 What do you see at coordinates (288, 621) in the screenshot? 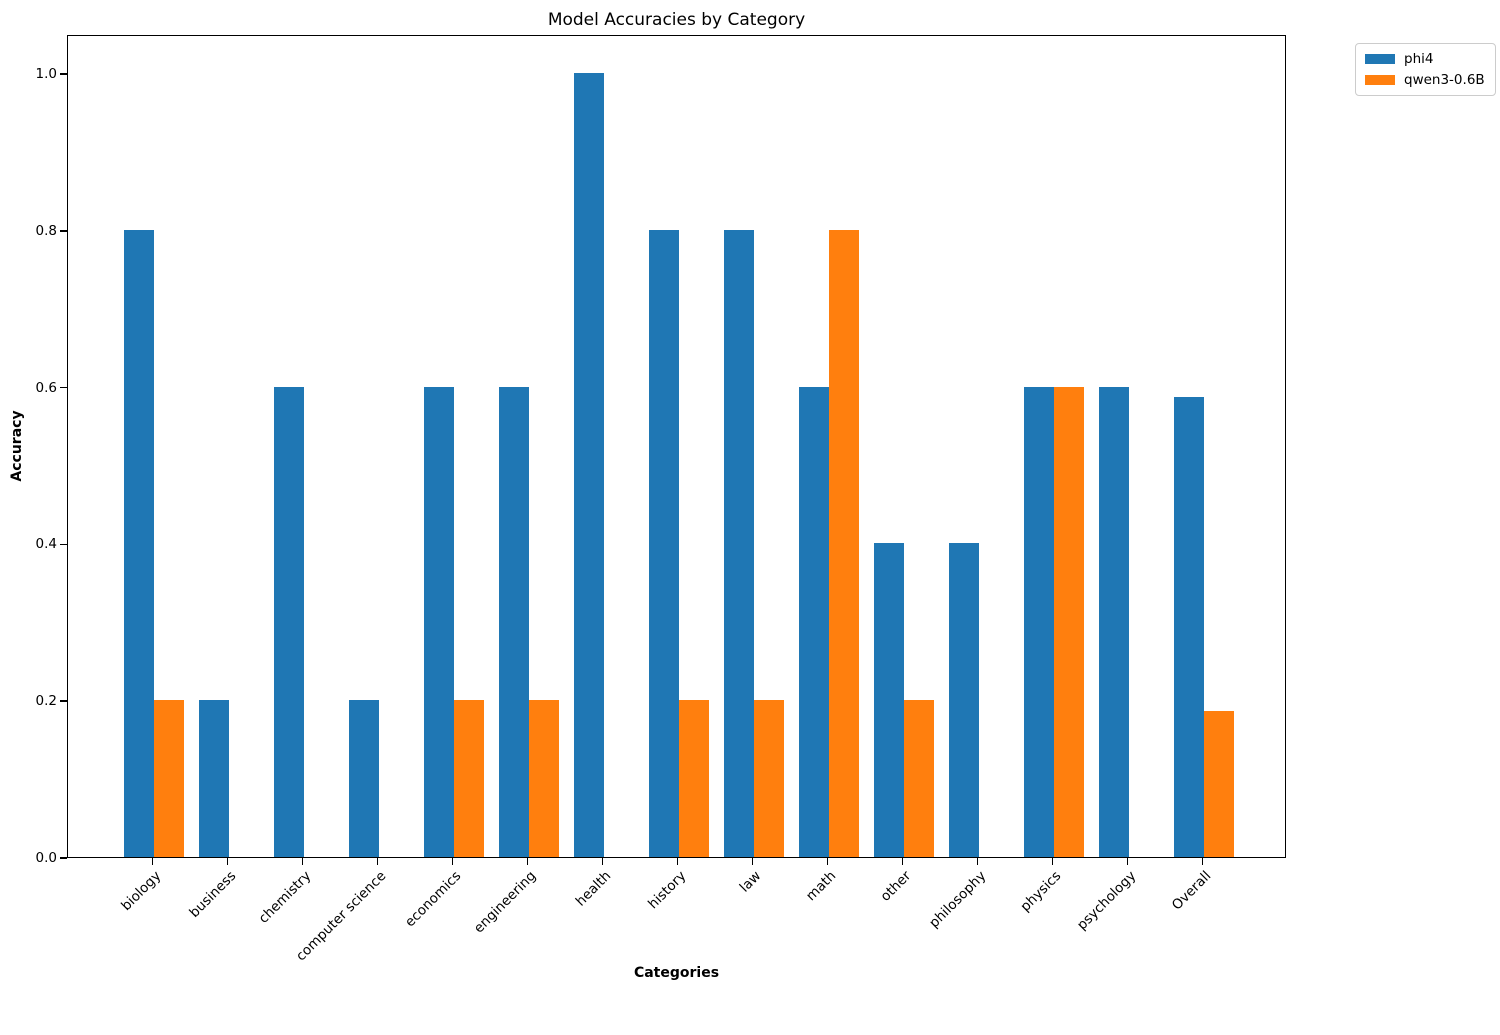
I see `bar-phi4-chemistry` at bounding box center [288, 621].